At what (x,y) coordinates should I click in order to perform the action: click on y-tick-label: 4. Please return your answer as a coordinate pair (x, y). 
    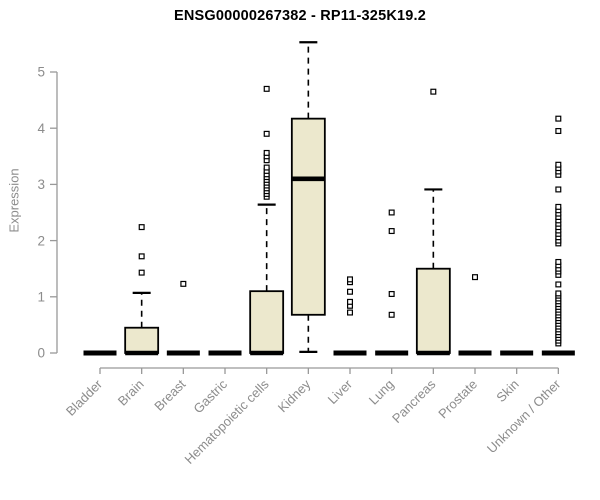
    Looking at the image, I should click on (41, 128).